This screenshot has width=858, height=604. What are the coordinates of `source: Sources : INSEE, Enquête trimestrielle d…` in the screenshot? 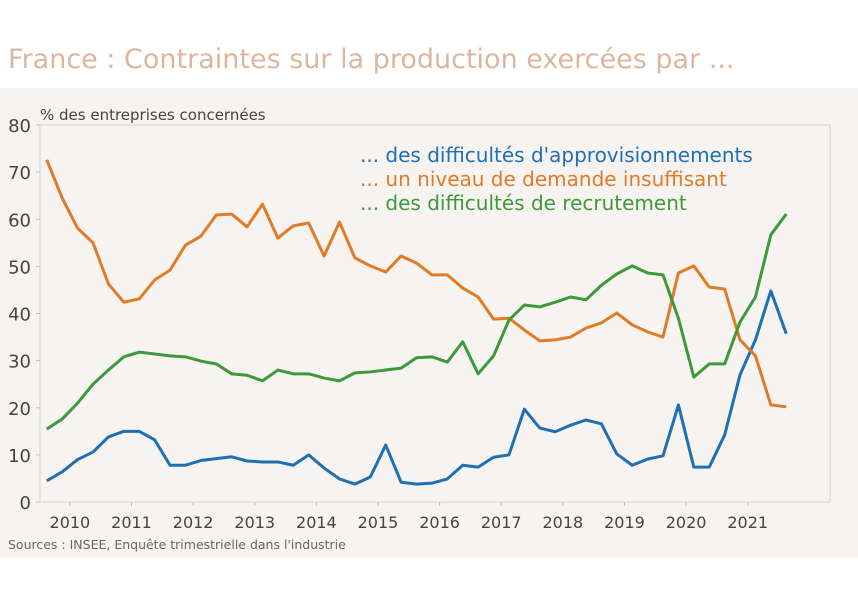 It's located at (177, 544).